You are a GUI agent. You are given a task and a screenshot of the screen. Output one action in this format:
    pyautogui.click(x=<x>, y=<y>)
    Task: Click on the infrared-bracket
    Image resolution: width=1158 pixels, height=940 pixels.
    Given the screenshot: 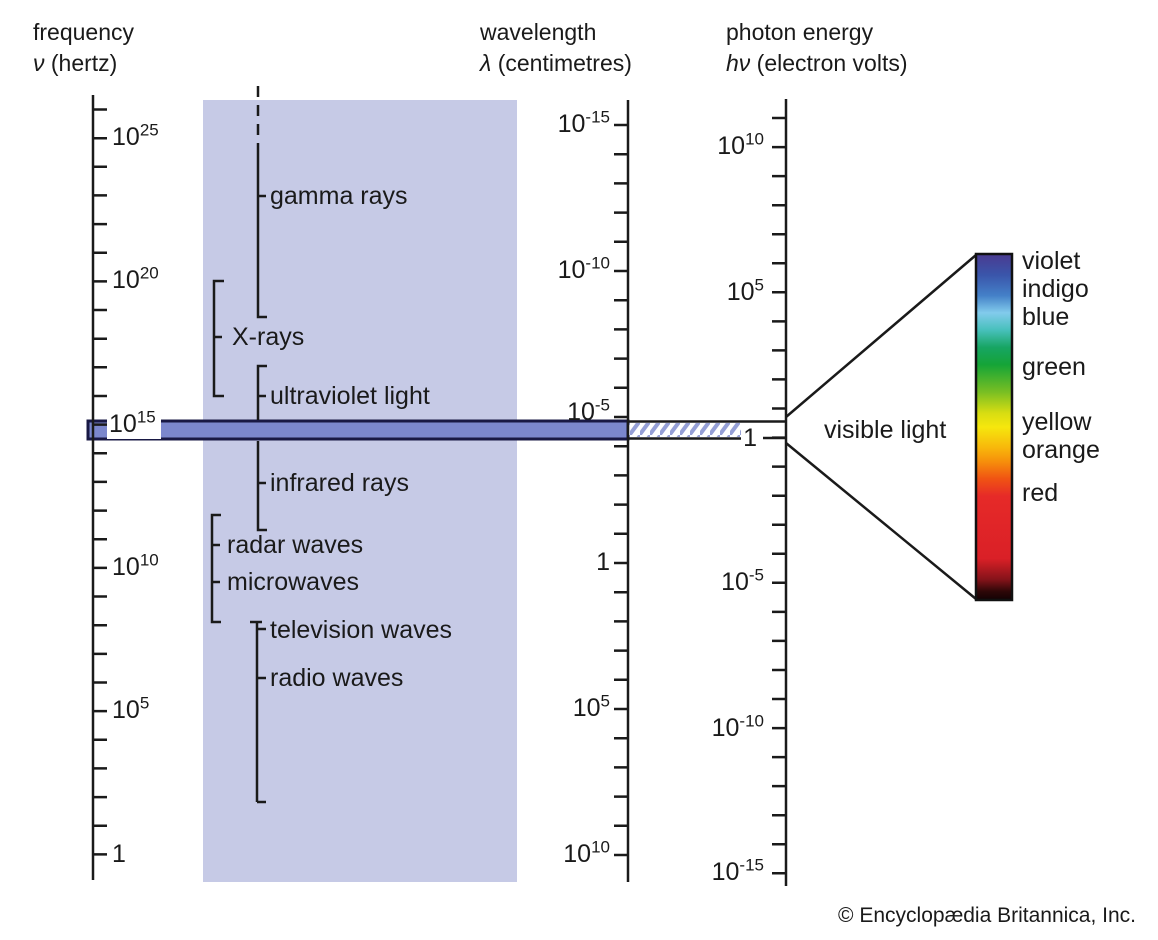 What is the action you would take?
    pyautogui.click(x=261, y=486)
    